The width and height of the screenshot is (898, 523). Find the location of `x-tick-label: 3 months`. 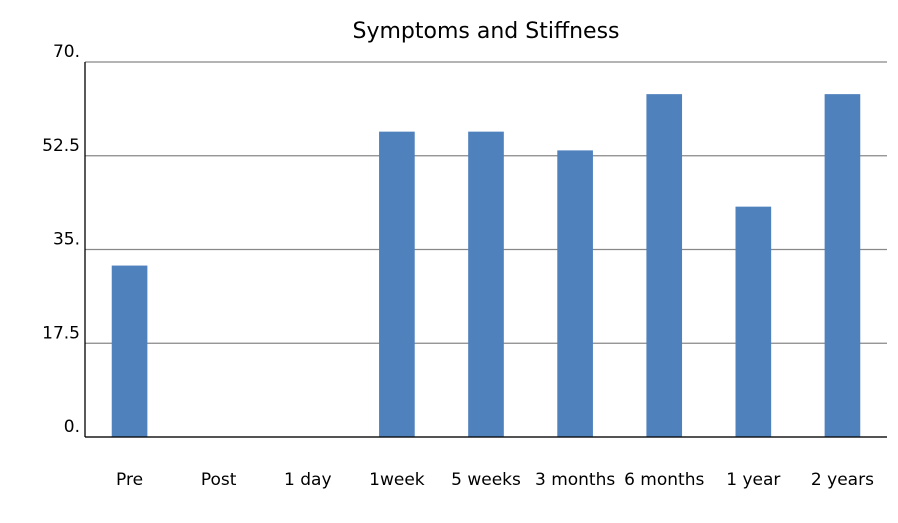

x-tick-label: 3 months is located at coordinates (575, 480).